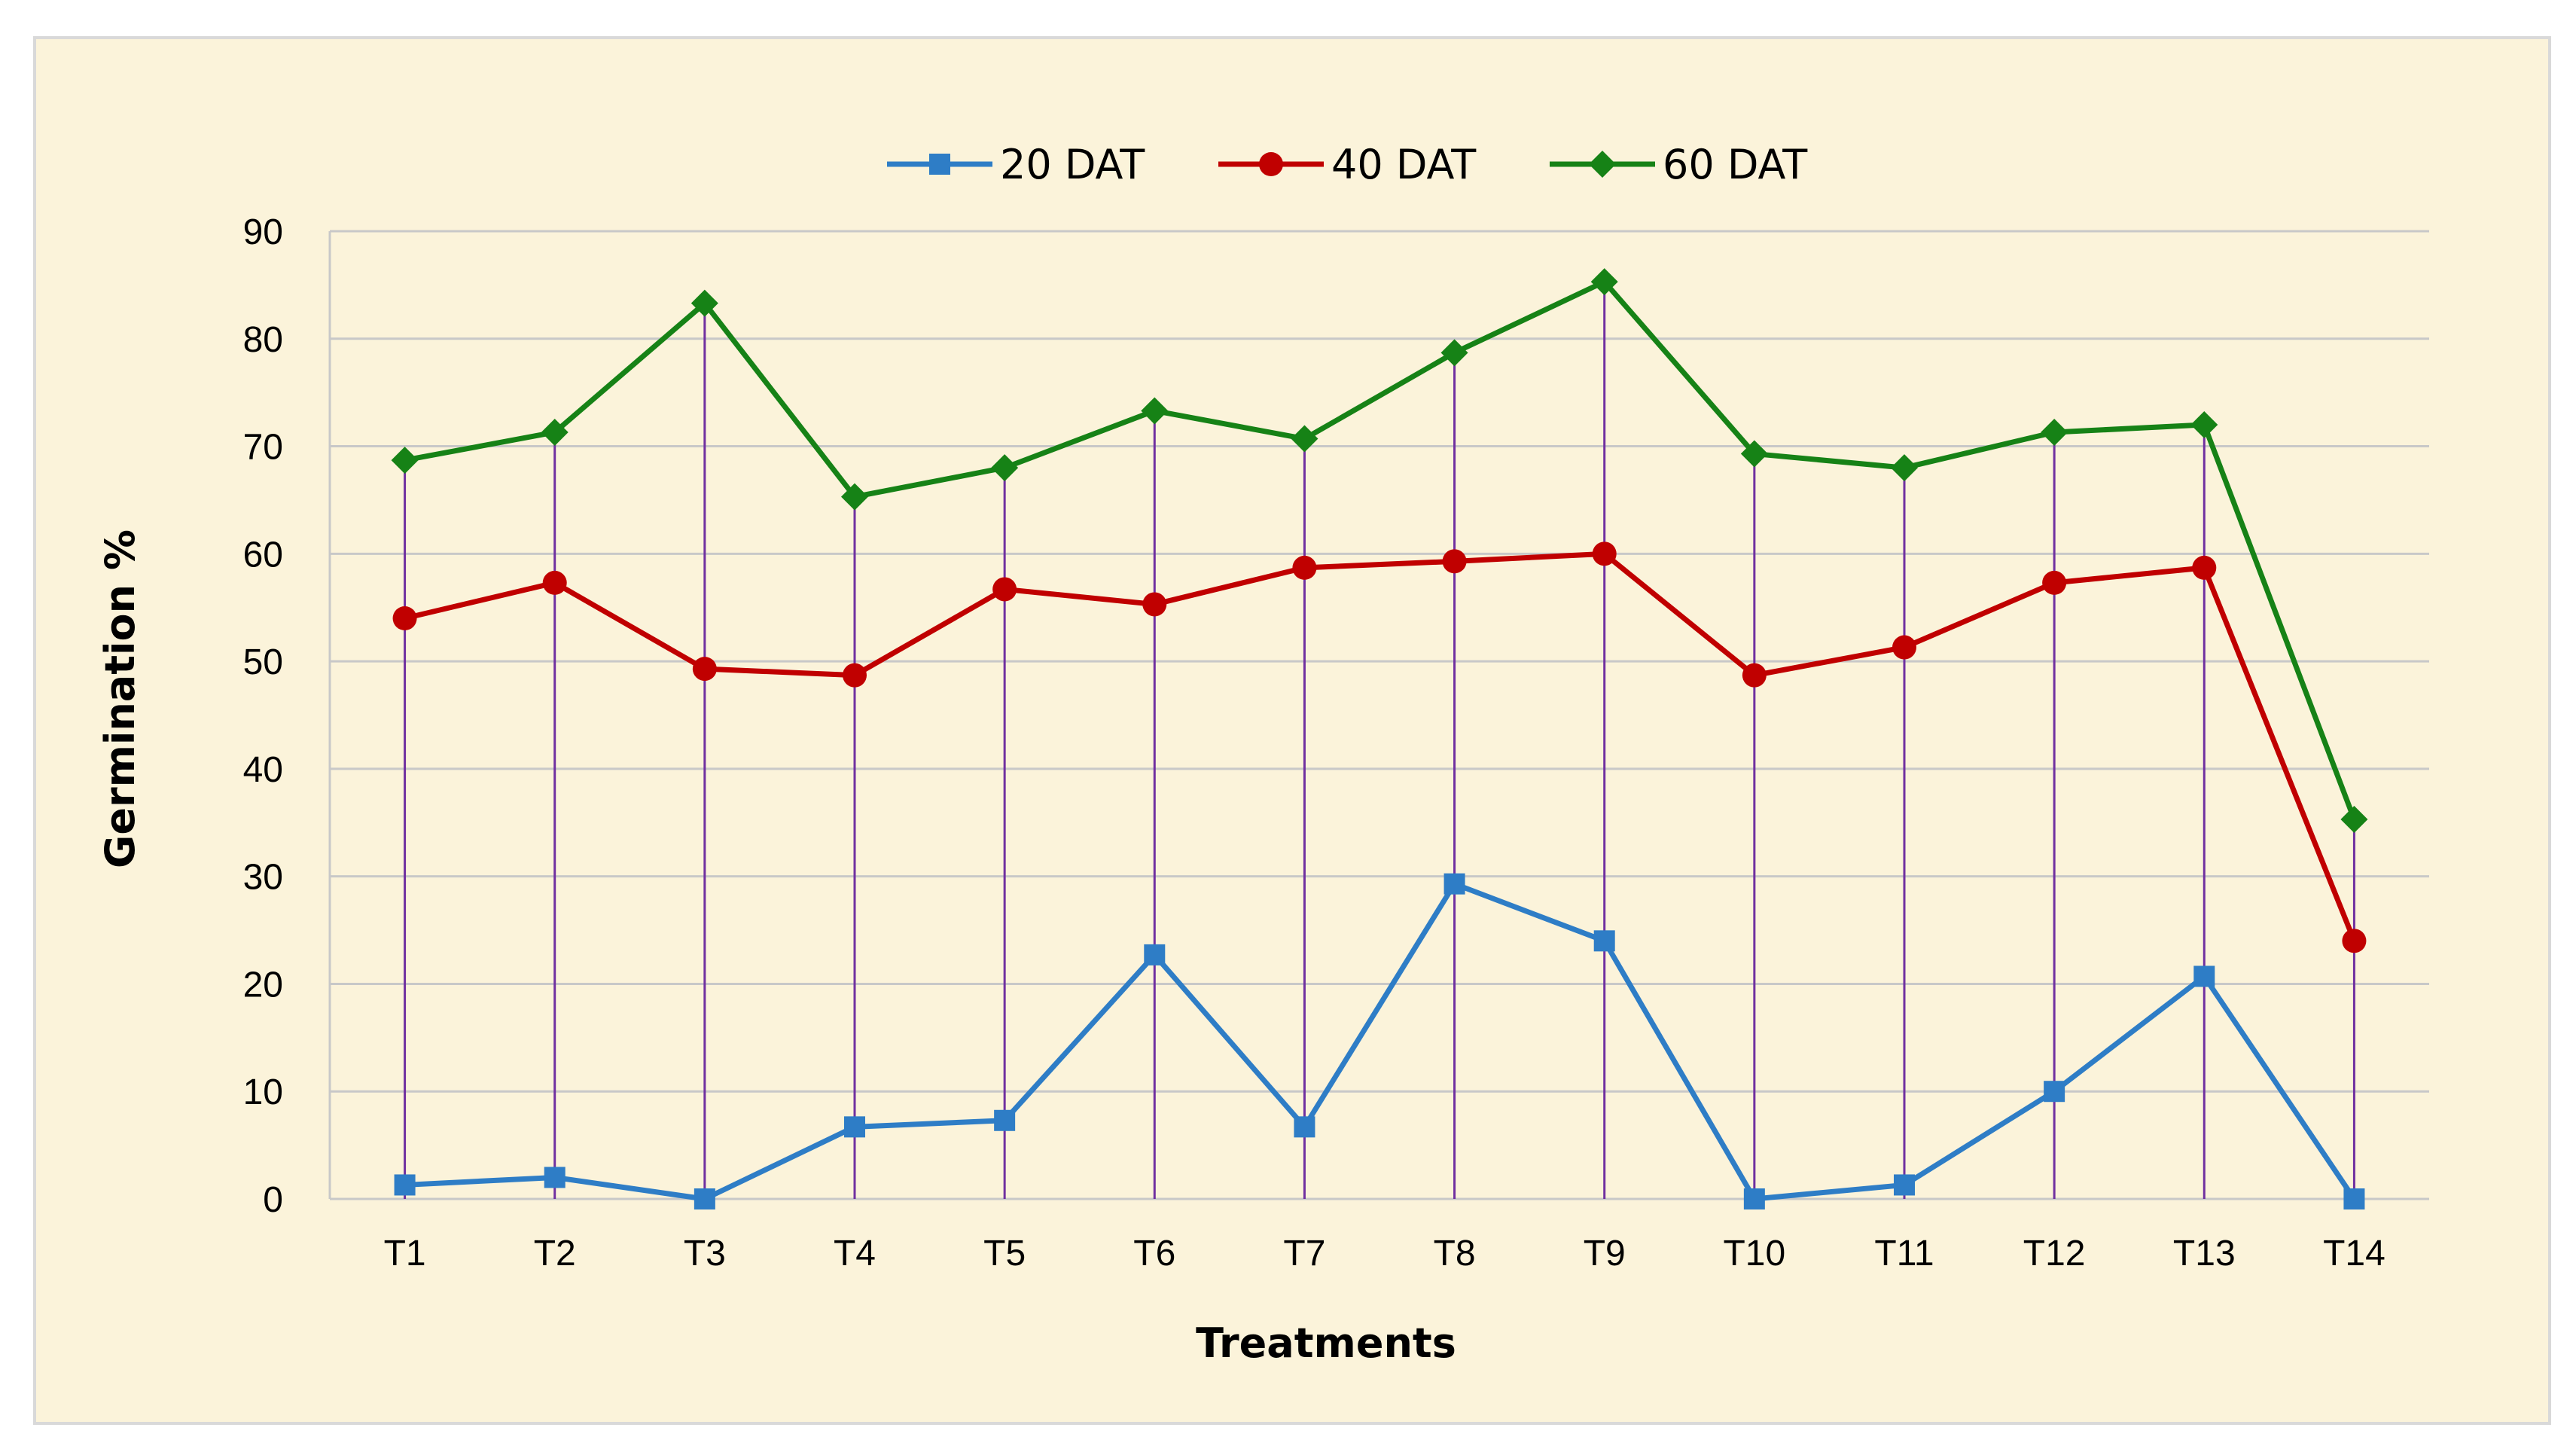  I want to click on legend: 20 DAT 40 DAT 60 DAT, so click(1347, 164).